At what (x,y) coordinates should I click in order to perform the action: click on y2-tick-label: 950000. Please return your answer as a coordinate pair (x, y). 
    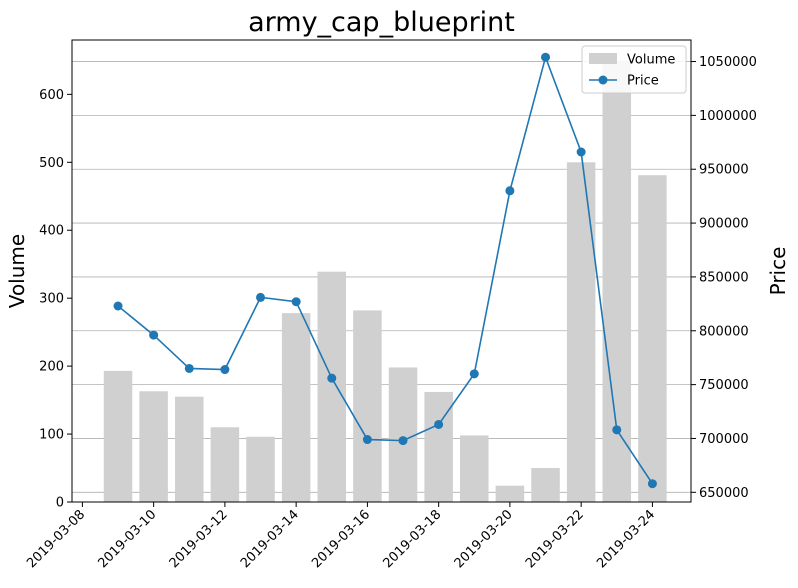
    Looking at the image, I should click on (724, 170).